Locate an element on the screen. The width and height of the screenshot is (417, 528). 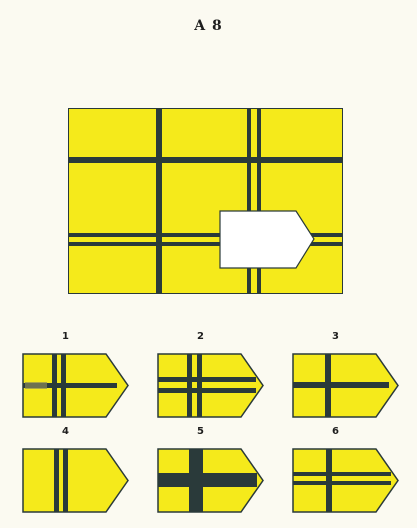
option-2: 2 is located at coordinates (212, 374).